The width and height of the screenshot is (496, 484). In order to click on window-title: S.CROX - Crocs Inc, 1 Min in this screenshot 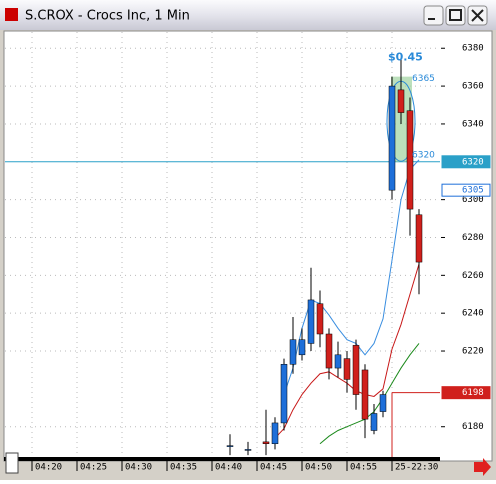, I will do `click(107, 16)`.